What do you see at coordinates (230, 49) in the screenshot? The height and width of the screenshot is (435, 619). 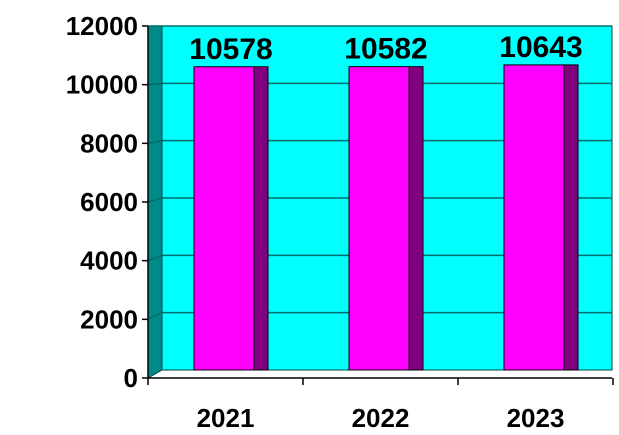 I see `data-label: 10578` at bounding box center [230, 49].